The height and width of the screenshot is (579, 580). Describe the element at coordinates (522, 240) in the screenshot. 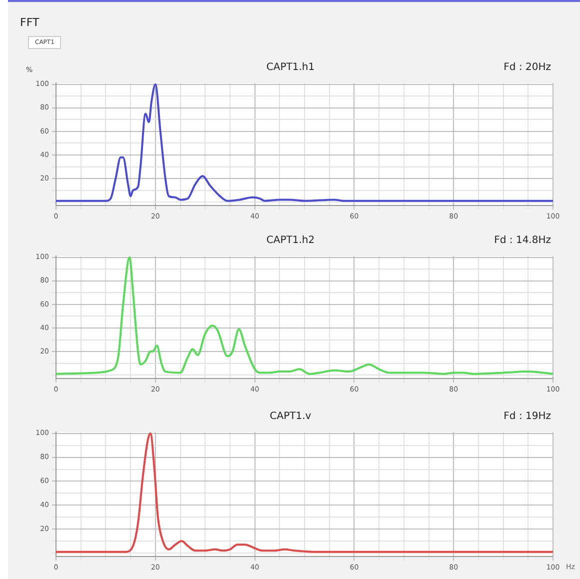

I see `text: Fd : 14.8Hz` at that location.